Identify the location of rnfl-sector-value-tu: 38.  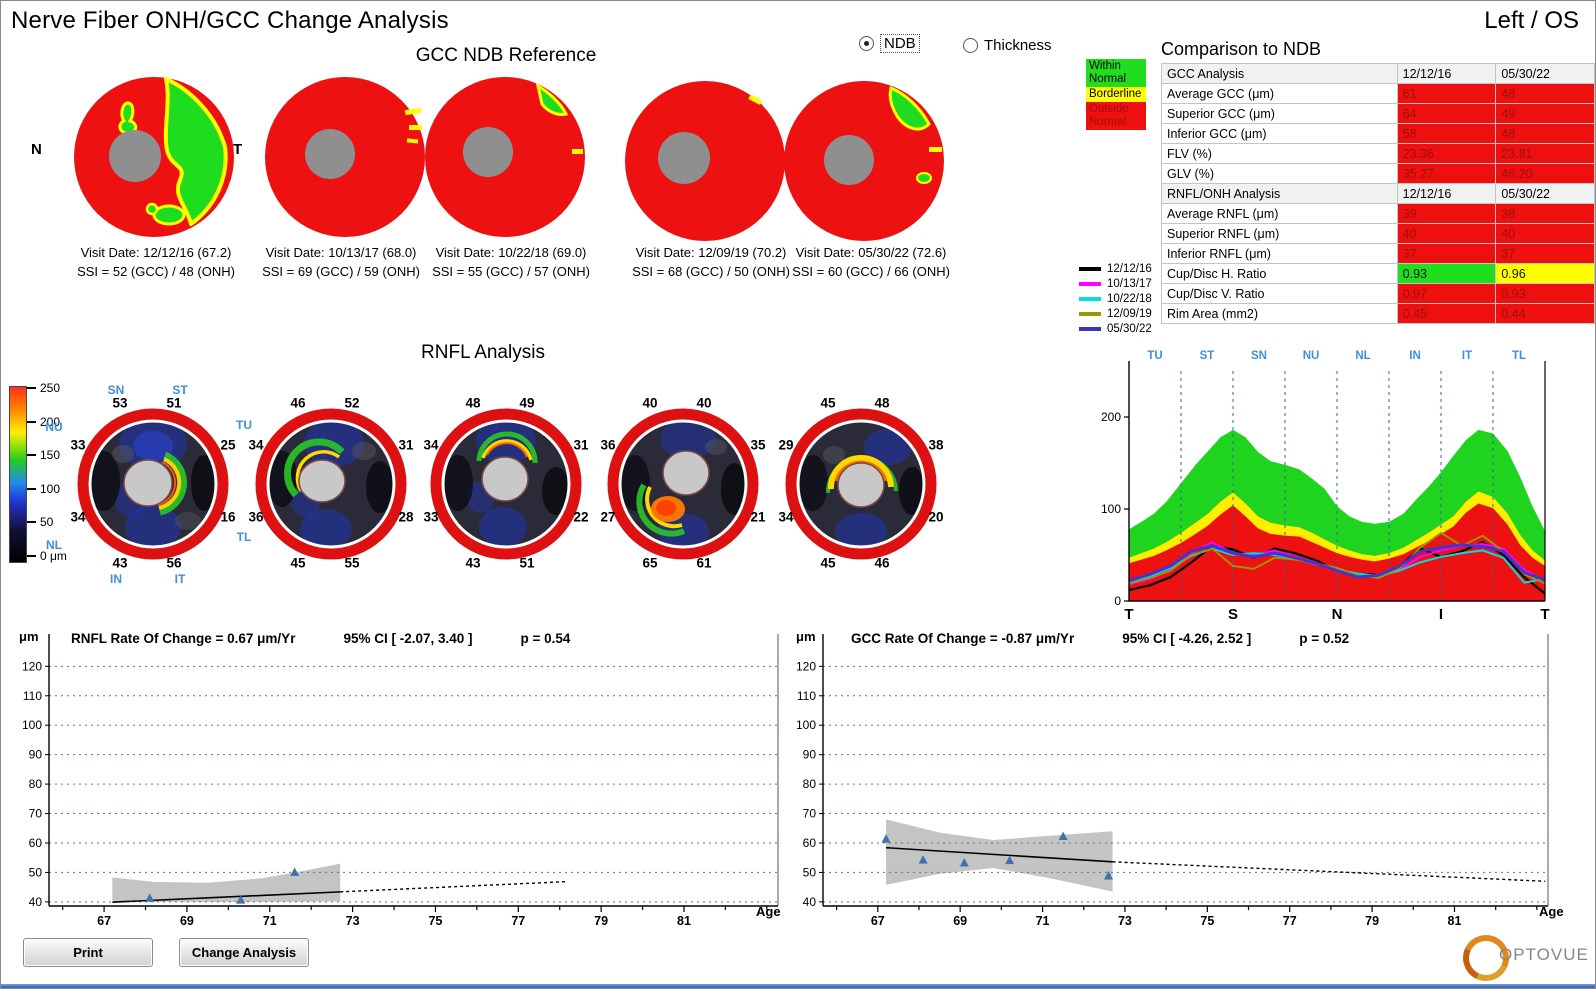
(936, 445).